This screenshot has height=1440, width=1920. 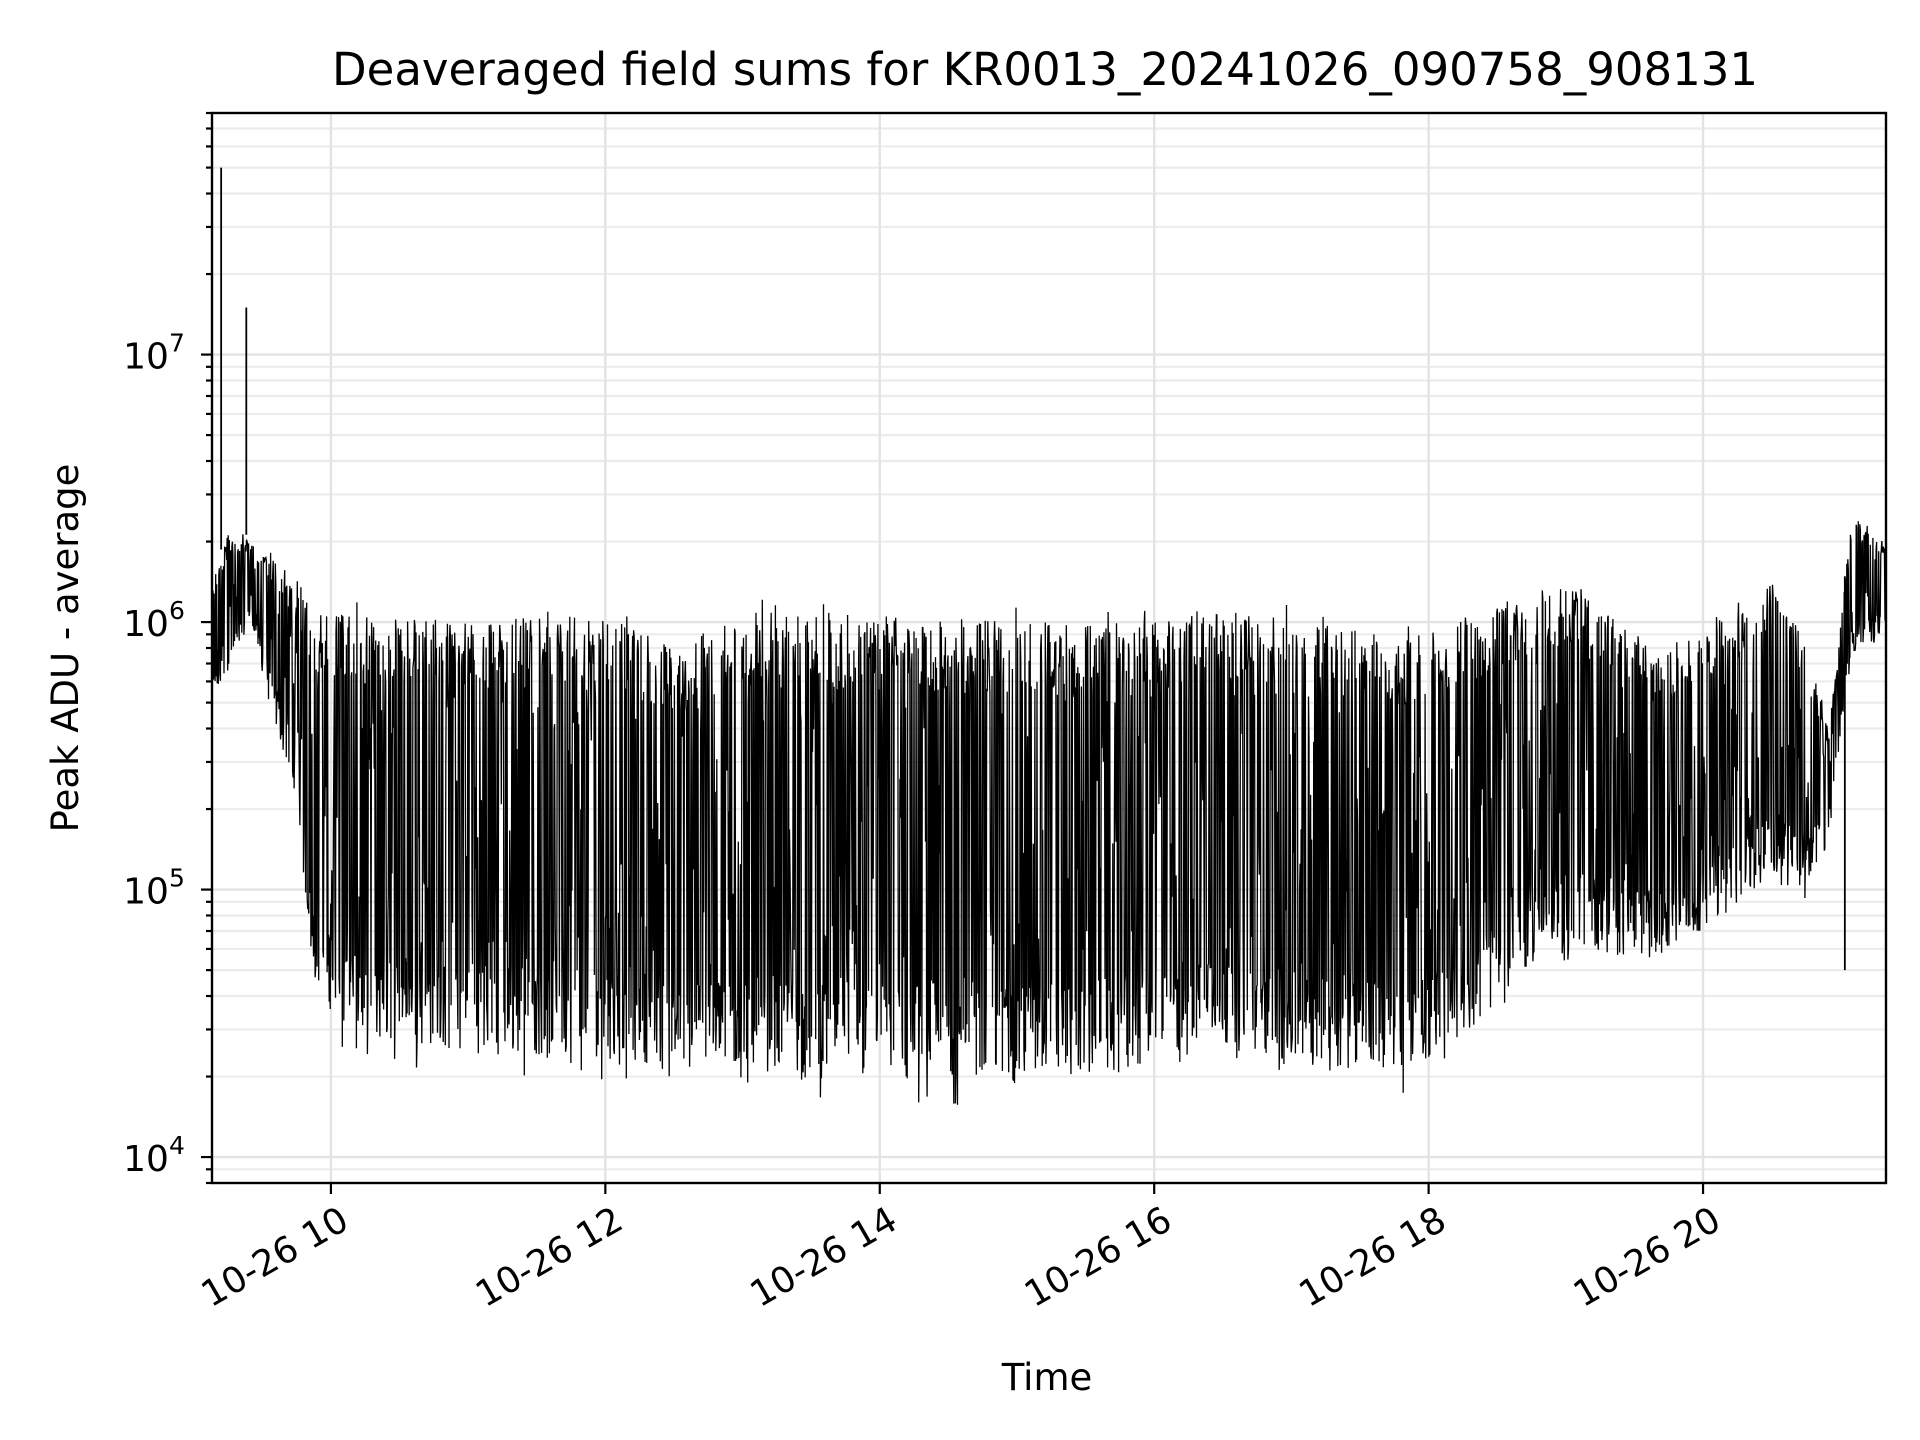 What do you see at coordinates (154, 353) in the screenshot?
I see `y-tick-label: 10⁷` at bounding box center [154, 353].